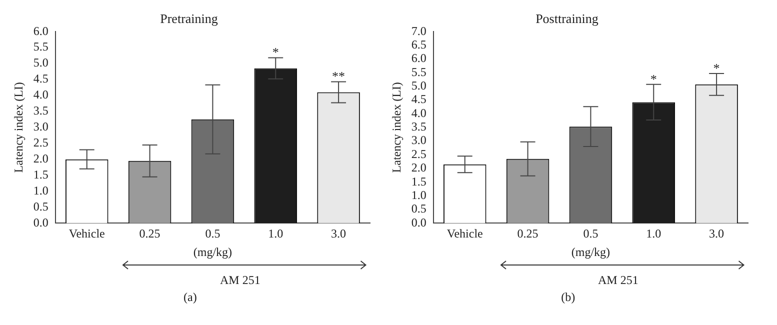  What do you see at coordinates (189, 18) in the screenshot?
I see `chart-title: Pretraining` at bounding box center [189, 18].